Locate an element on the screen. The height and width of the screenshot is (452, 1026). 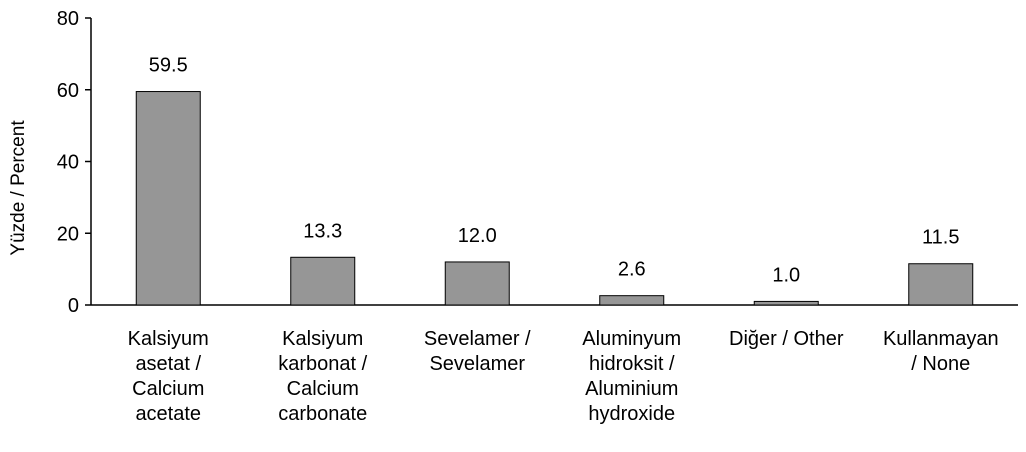
category-label: Kalsiyum karbonat / Calcium carbonate is located at coordinates (322, 376).